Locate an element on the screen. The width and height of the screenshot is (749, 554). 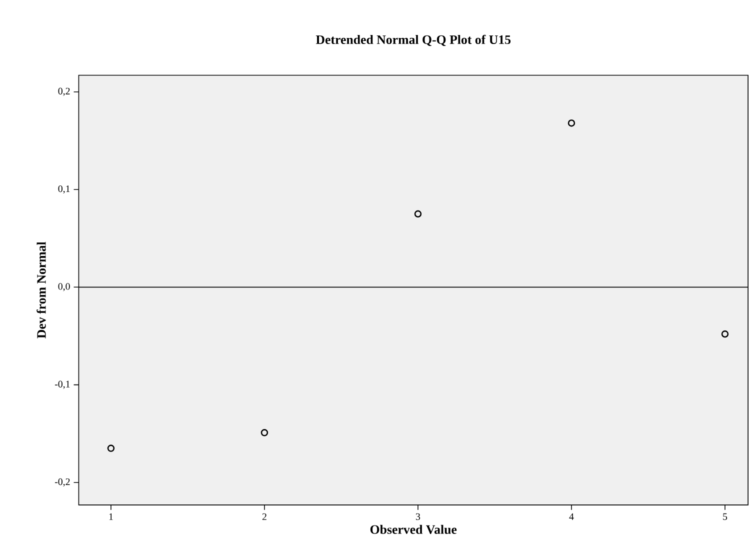
x-tick-label: 5 is located at coordinates (725, 516).